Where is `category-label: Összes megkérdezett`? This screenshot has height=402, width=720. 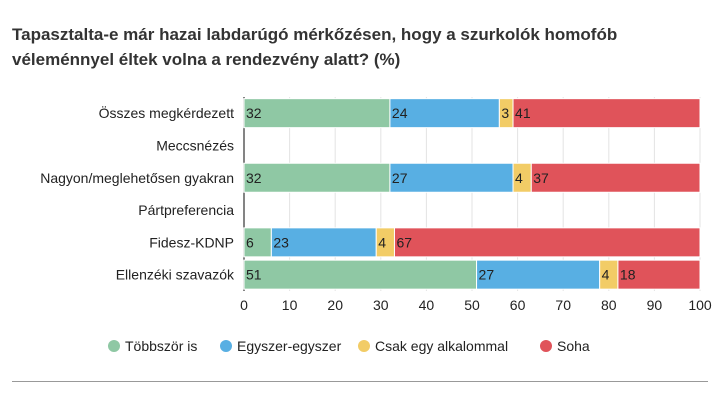 category-label: Összes megkérdezett is located at coordinates (166, 112).